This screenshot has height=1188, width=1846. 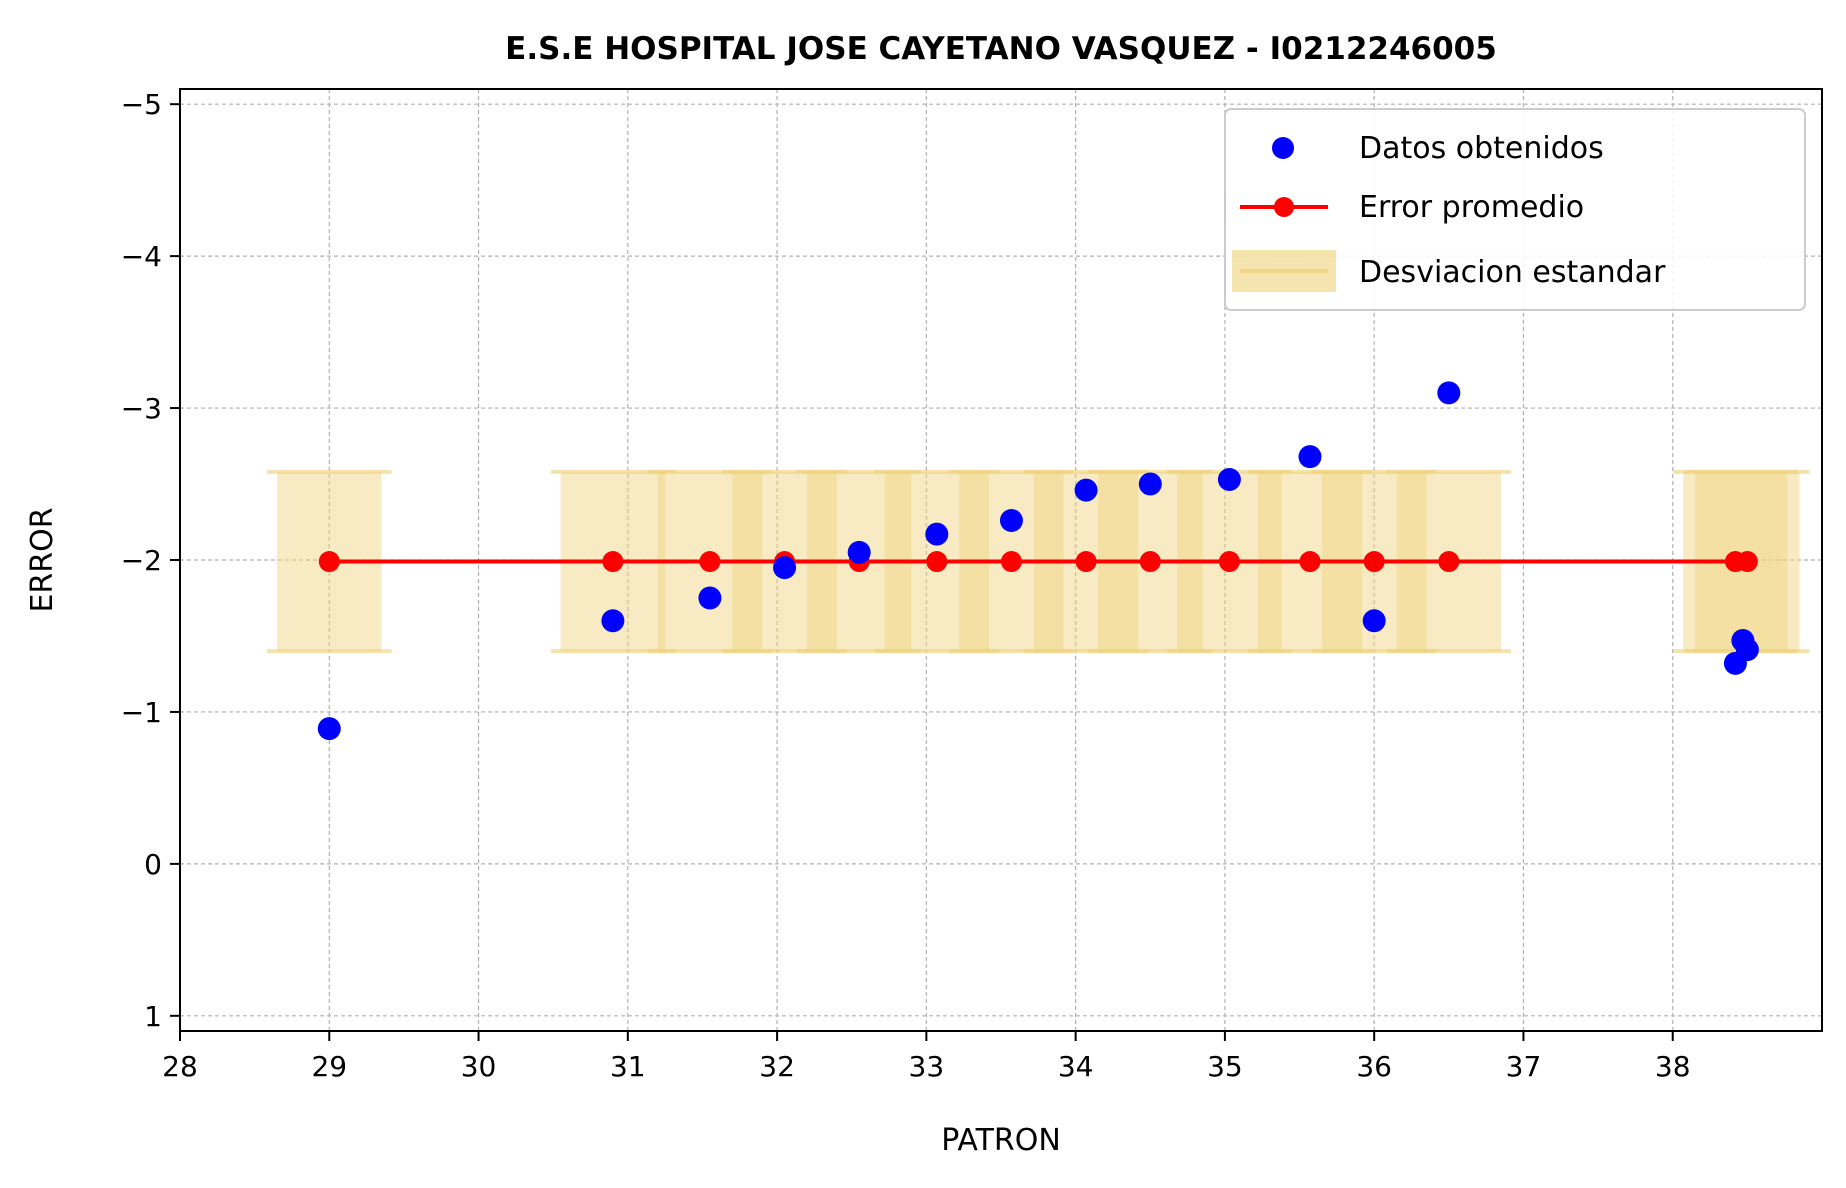 I want to click on y-tick-label: −3, so click(x=141, y=408).